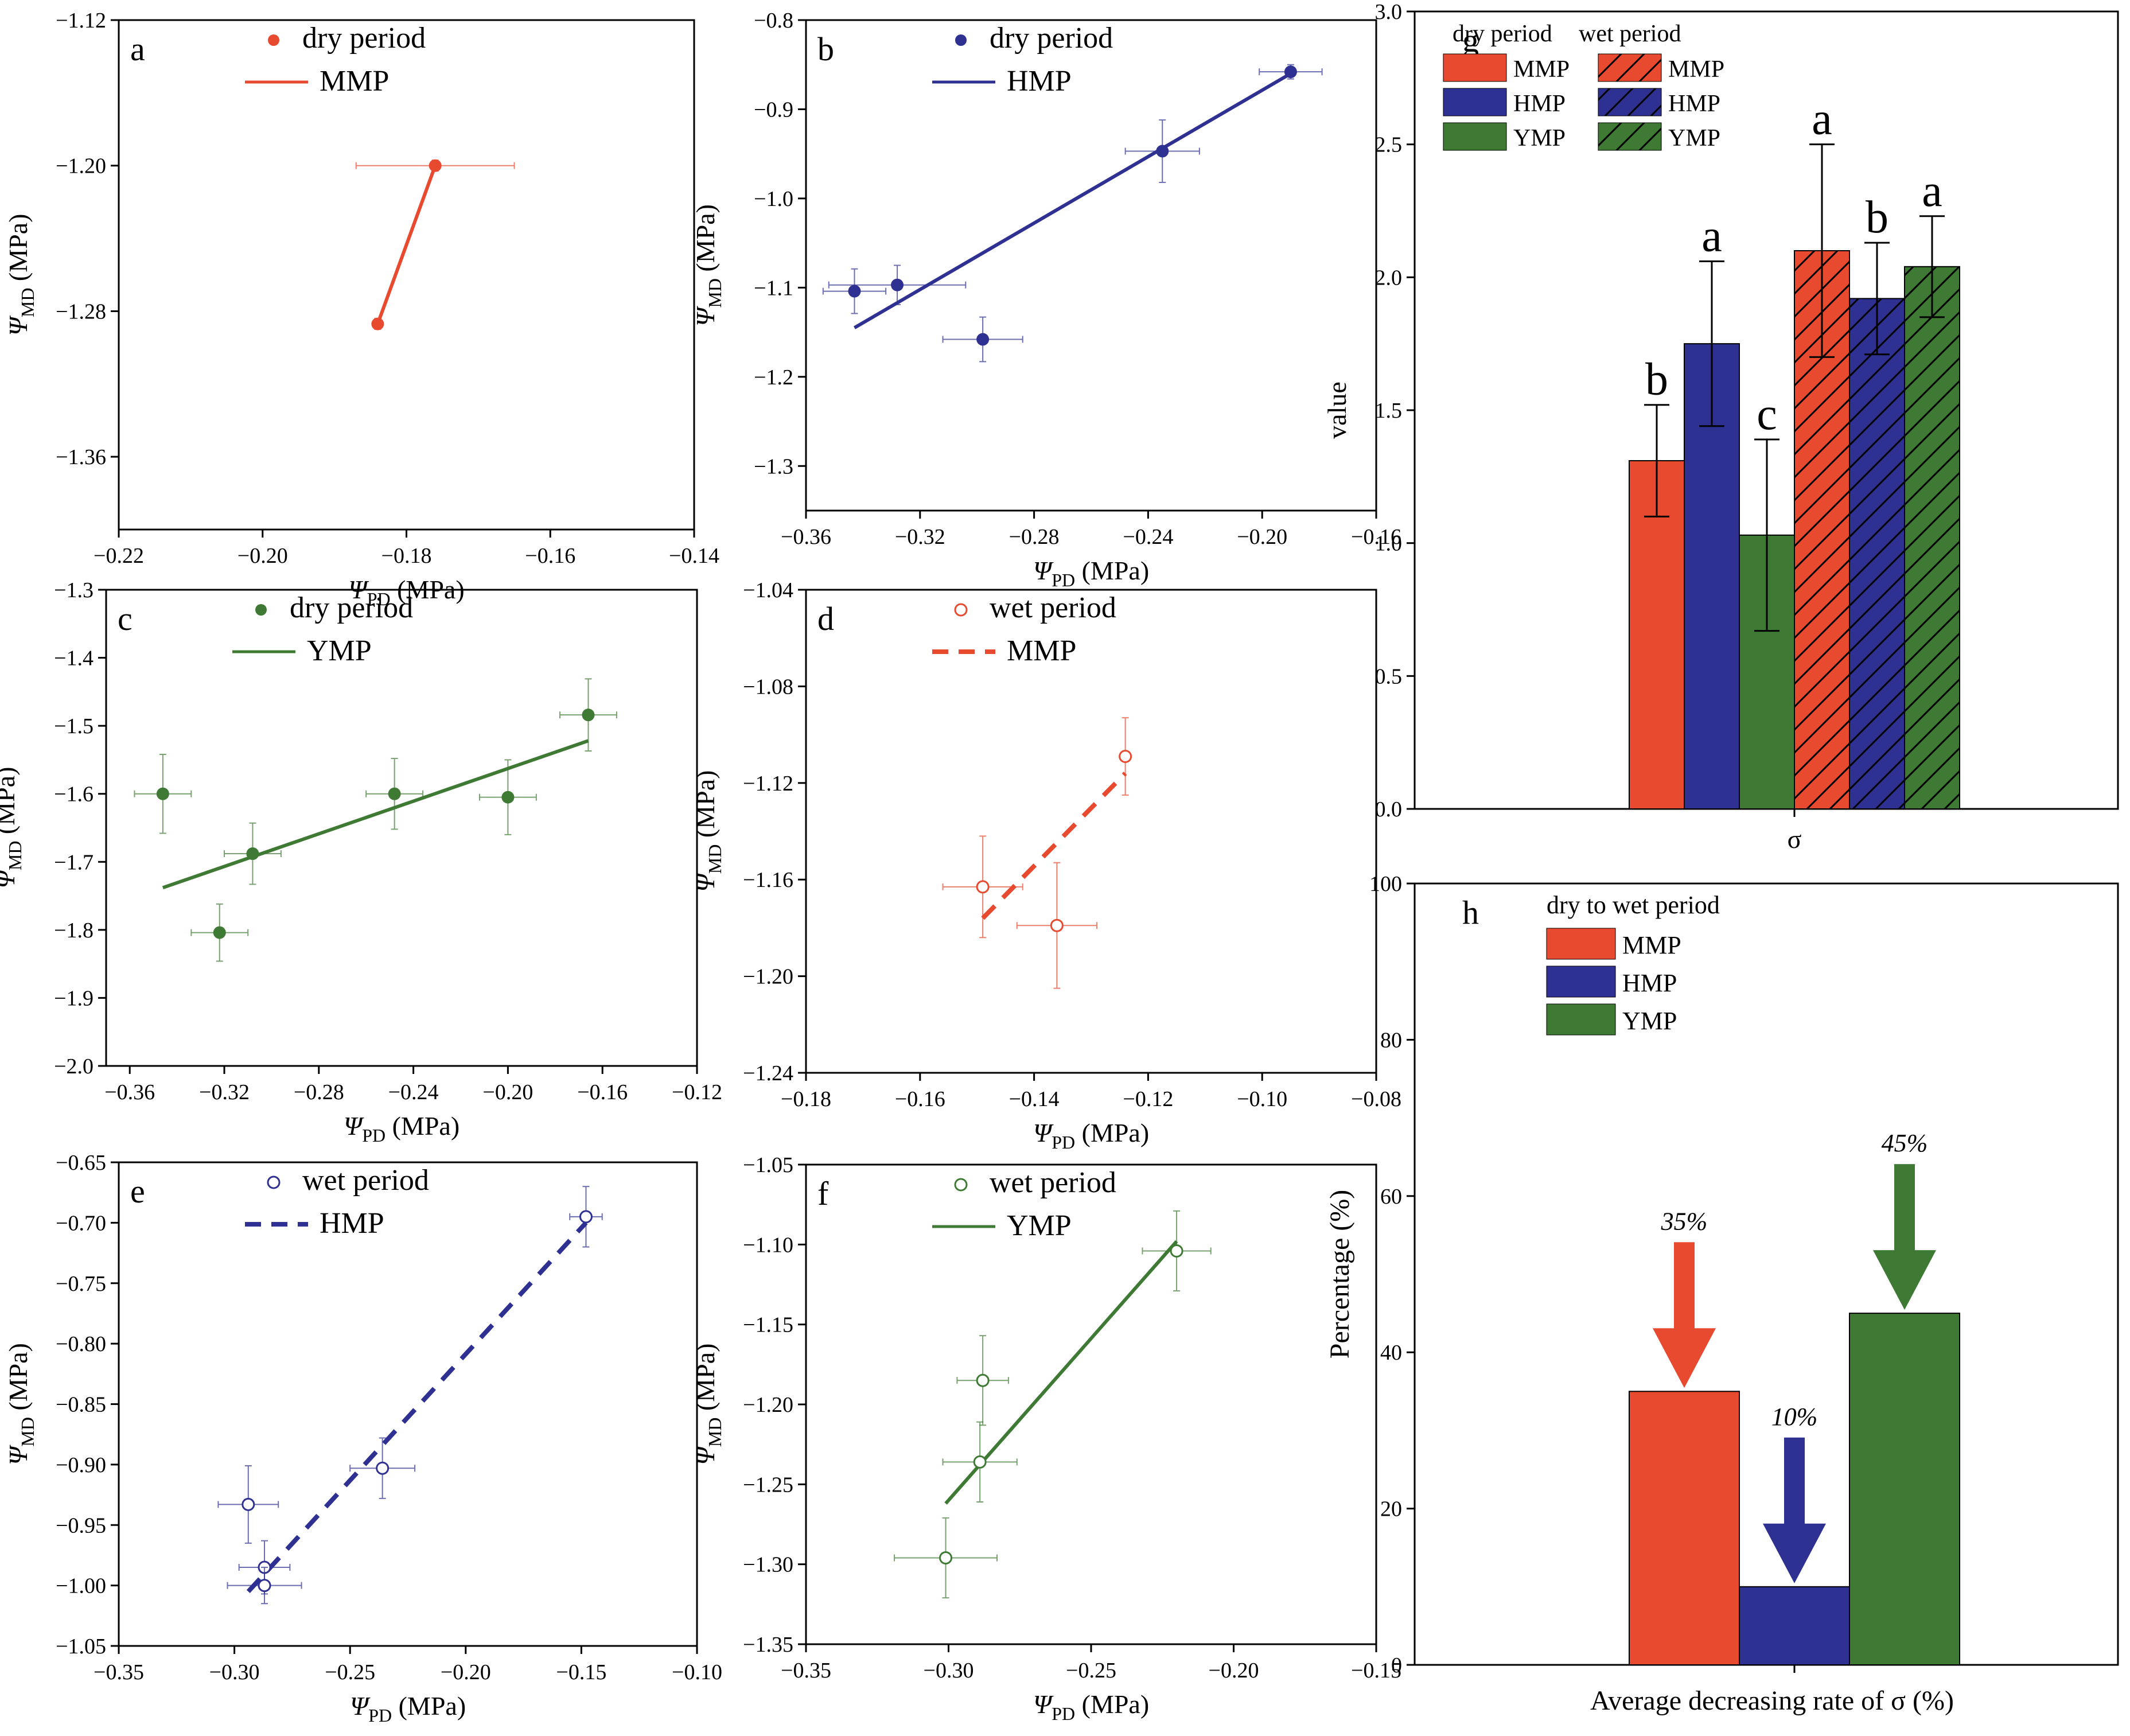 This screenshot has width=2130, height=1736. What do you see at coordinates (1633, 905) in the screenshot?
I see `legend-title: dry to wet period` at bounding box center [1633, 905].